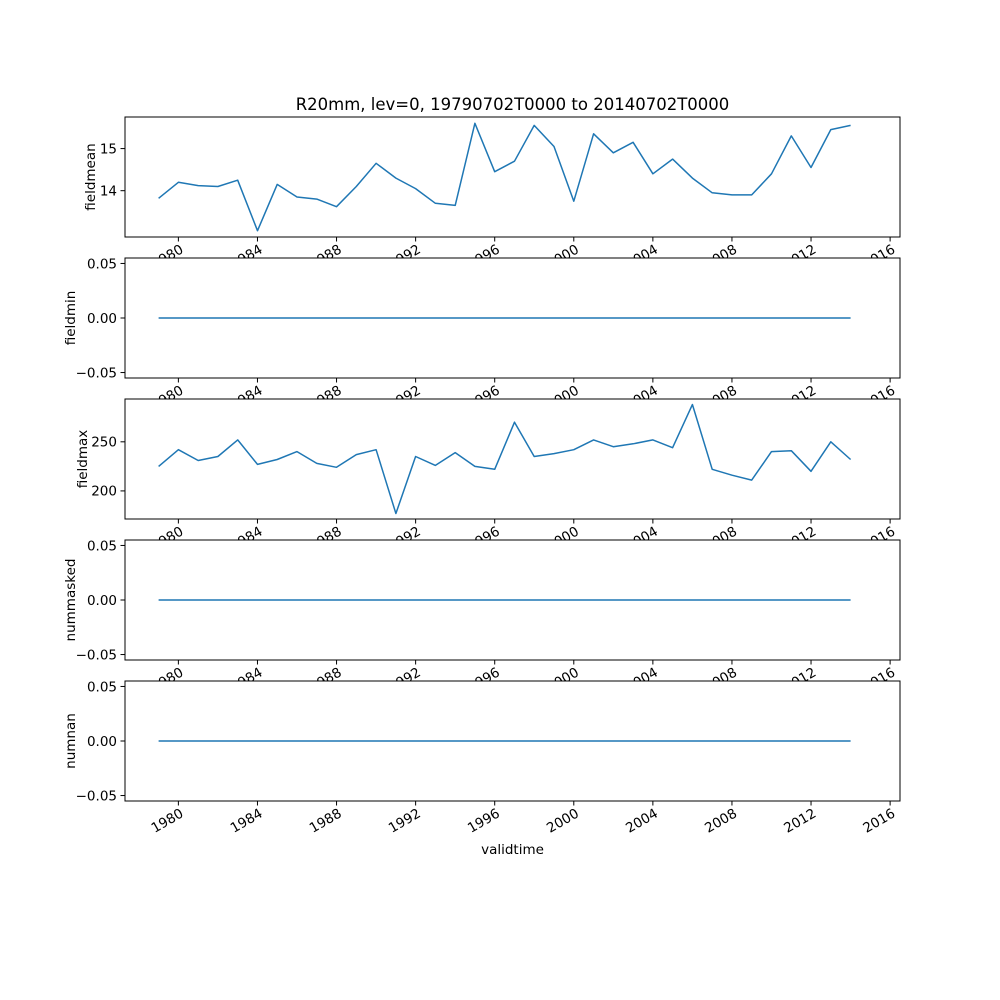 The image size is (1000, 1000). I want to click on xtick-label: 2000, so click(563, 821).